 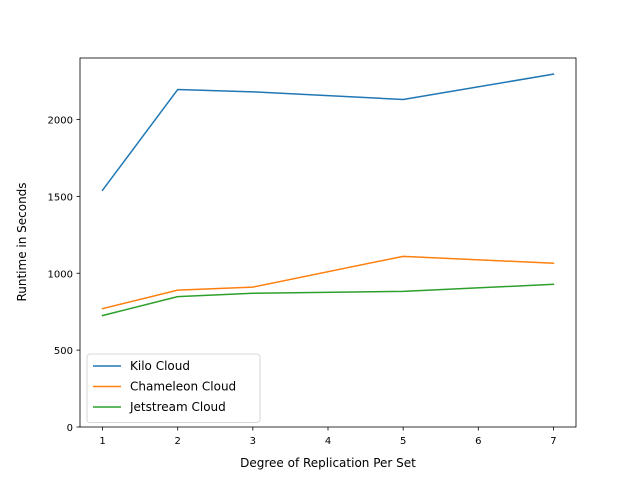 What do you see at coordinates (253, 441) in the screenshot?
I see `x-tick-label: 3` at bounding box center [253, 441].